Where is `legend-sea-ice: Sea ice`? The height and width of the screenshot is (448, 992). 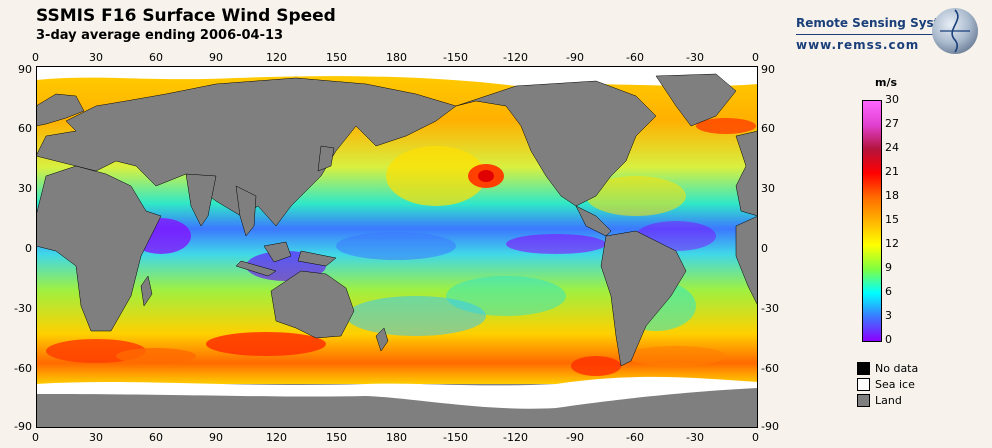 legend-sea-ice: Sea ice is located at coordinates (886, 384).